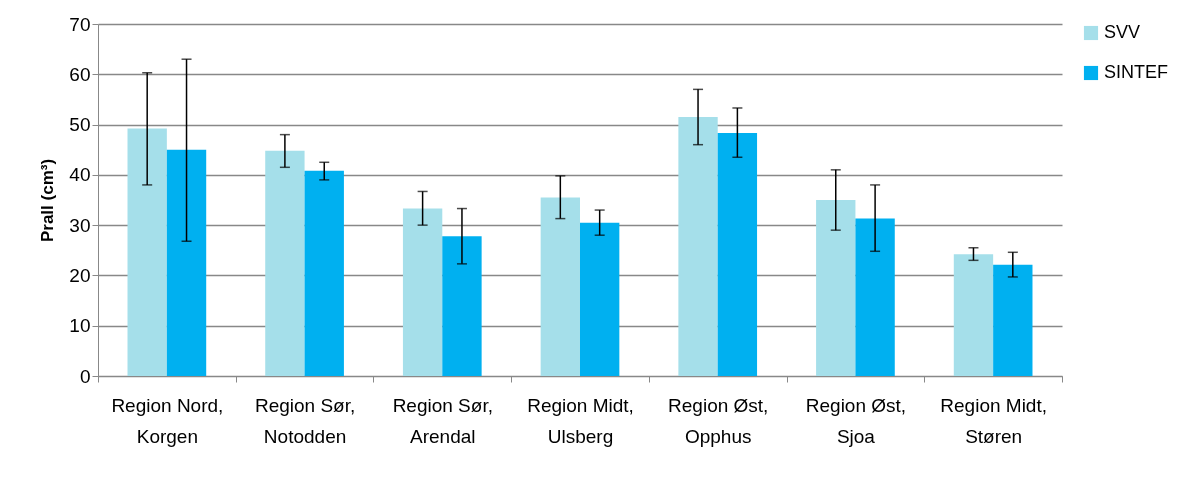  I want to click on y-axis-title: Prall (cm³), so click(48, 200).